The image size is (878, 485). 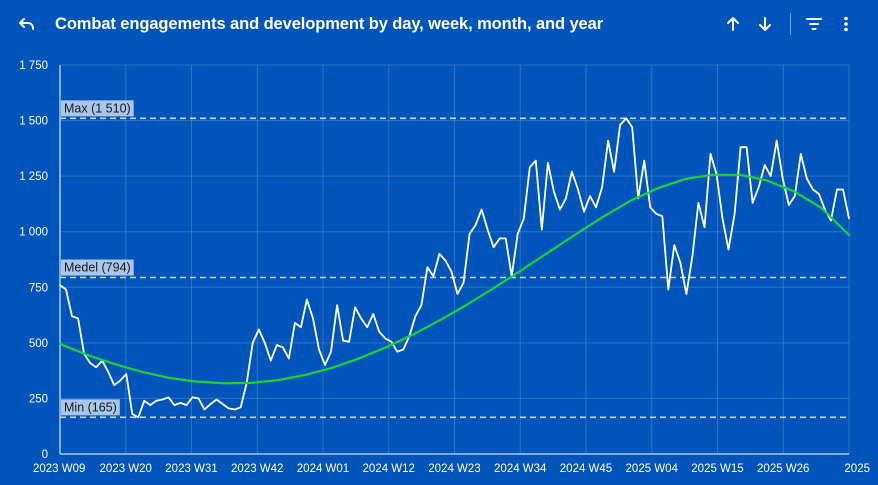 I want to click on filter-lines-icon, so click(x=814, y=24).